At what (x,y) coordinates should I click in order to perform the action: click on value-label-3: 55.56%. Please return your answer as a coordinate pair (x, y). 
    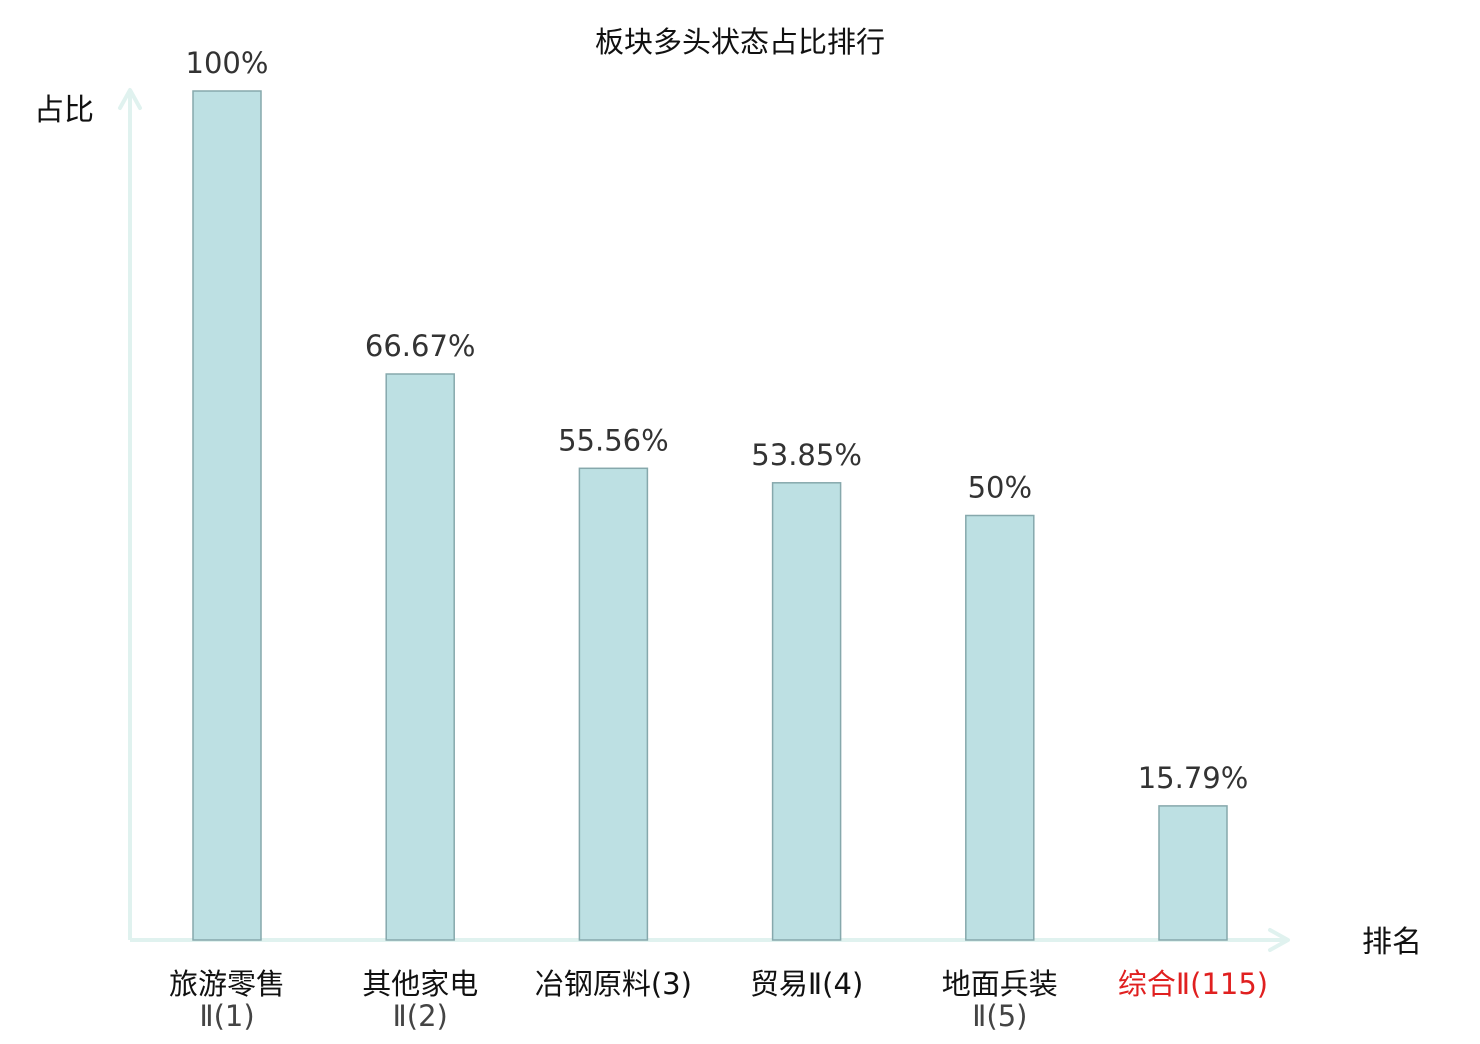
    Looking at the image, I should click on (613, 440).